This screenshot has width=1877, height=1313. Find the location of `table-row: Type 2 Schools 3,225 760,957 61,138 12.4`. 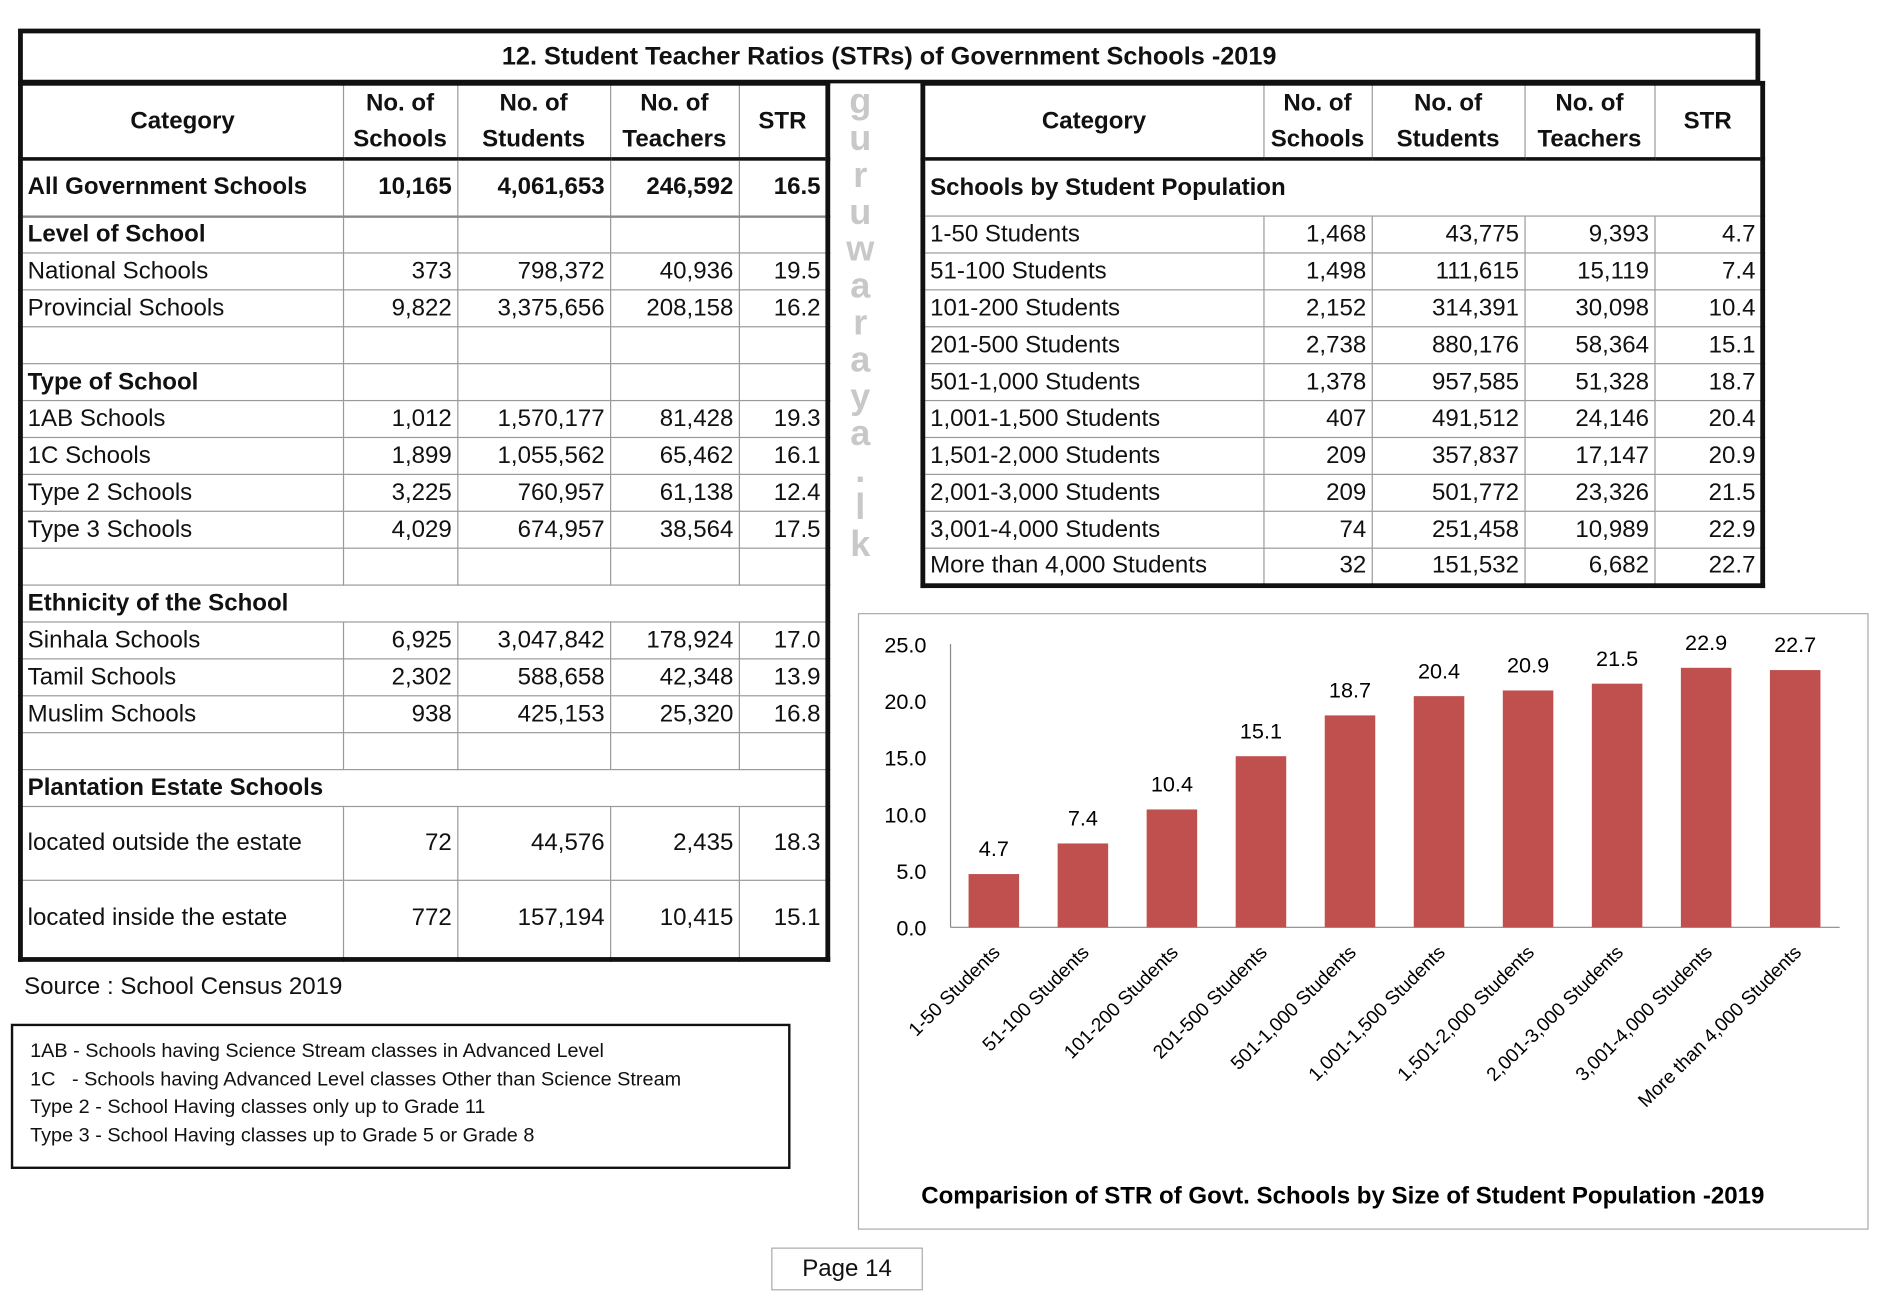

table-row: Type 2 Schools 3,225 760,957 61,138 12.4 is located at coordinates (424, 492).